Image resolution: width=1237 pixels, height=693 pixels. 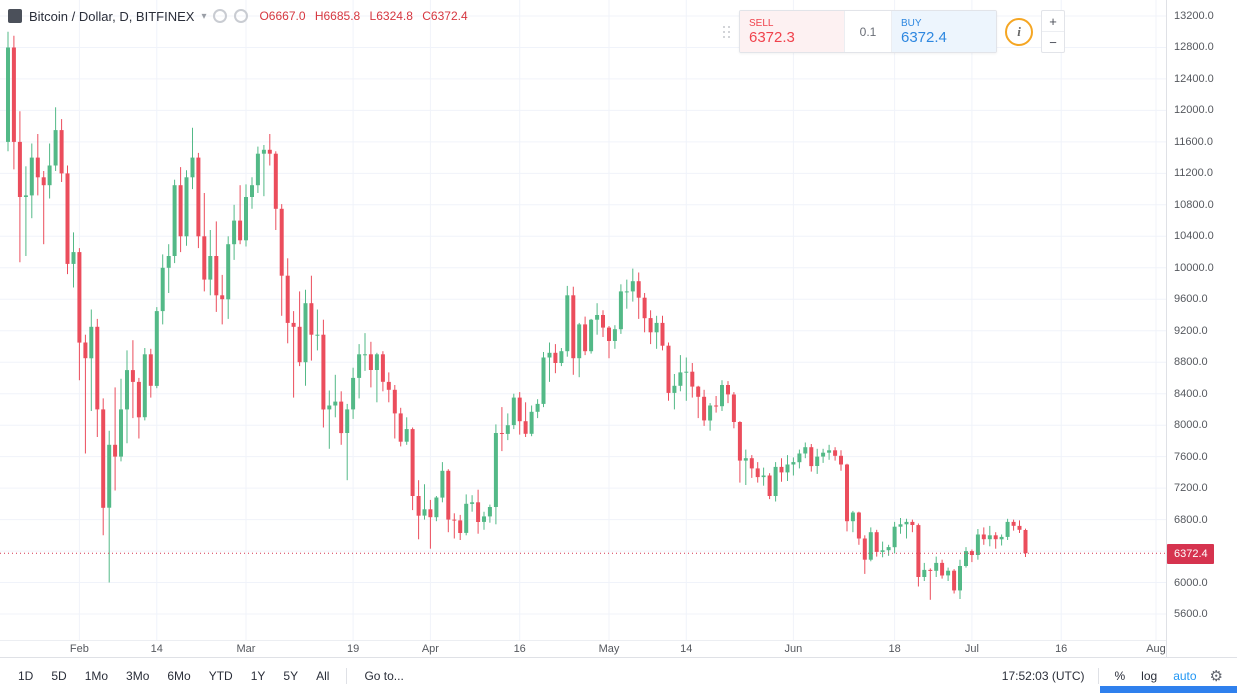 What do you see at coordinates (1185, 675) in the screenshot?
I see `auto-scale-button: auto` at bounding box center [1185, 675].